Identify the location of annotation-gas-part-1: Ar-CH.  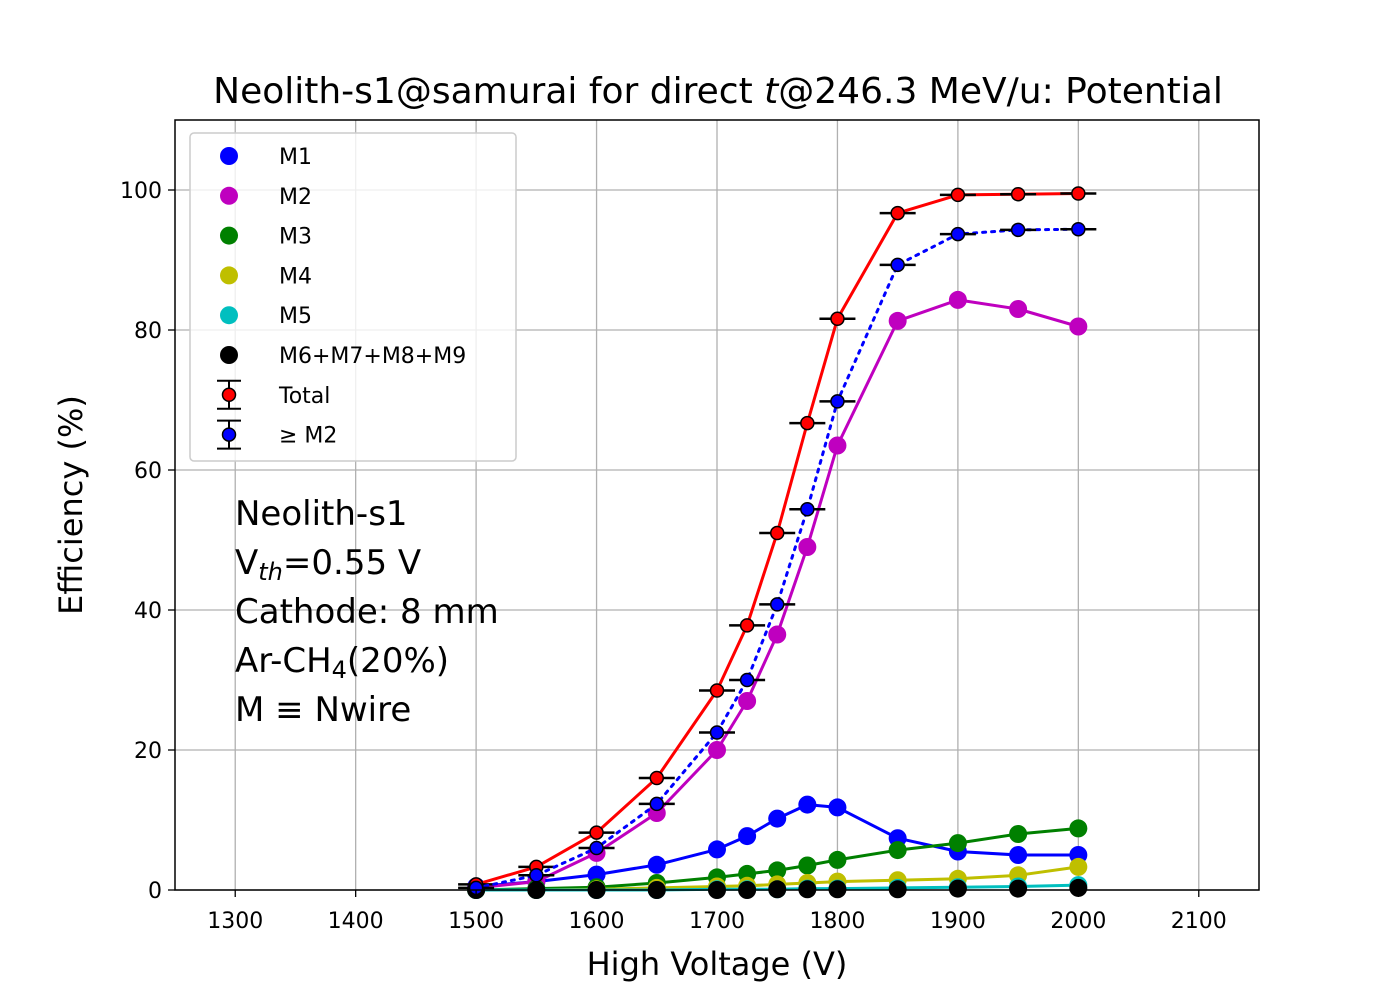
(283, 661).